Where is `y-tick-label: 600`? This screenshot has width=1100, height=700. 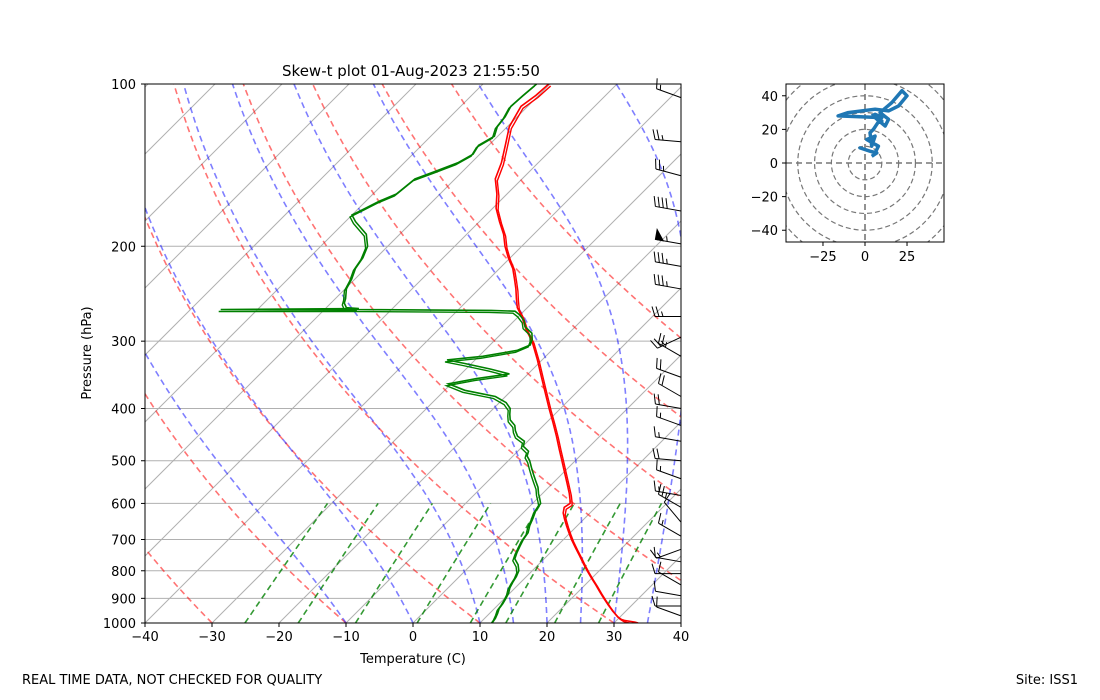 y-tick-label: 600 is located at coordinates (123, 504).